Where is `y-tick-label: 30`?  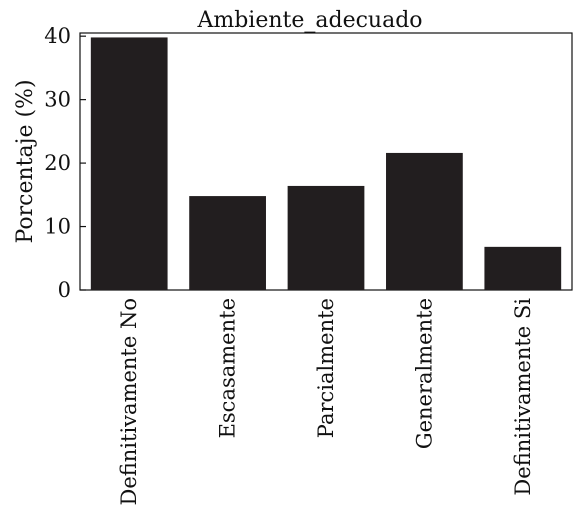 y-tick-label: 30 is located at coordinates (57, 100).